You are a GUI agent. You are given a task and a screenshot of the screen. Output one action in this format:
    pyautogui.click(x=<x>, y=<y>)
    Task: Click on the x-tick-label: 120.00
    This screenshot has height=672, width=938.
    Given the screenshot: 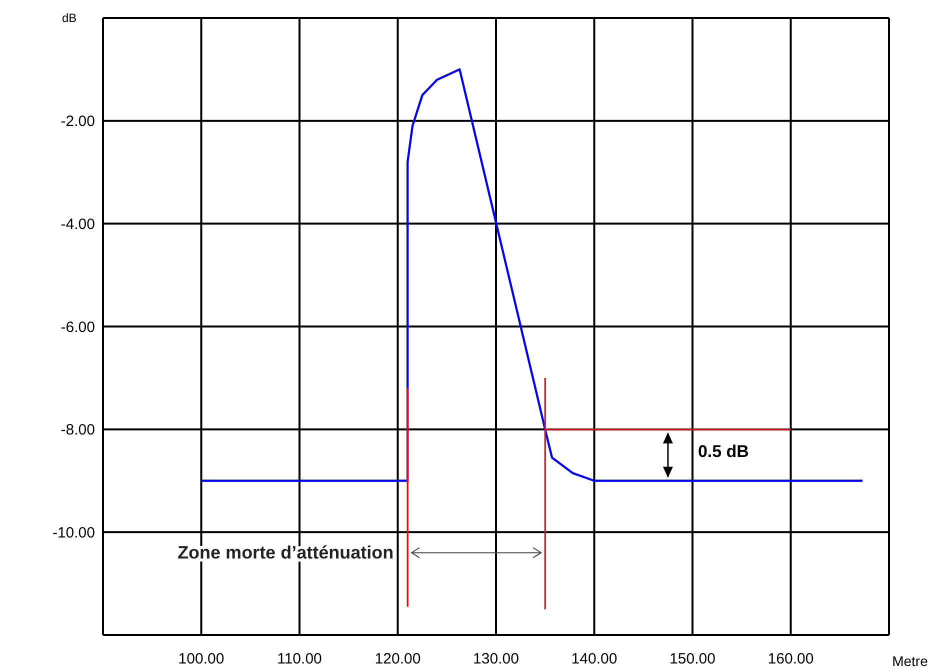 What is the action you would take?
    pyautogui.click(x=397, y=659)
    